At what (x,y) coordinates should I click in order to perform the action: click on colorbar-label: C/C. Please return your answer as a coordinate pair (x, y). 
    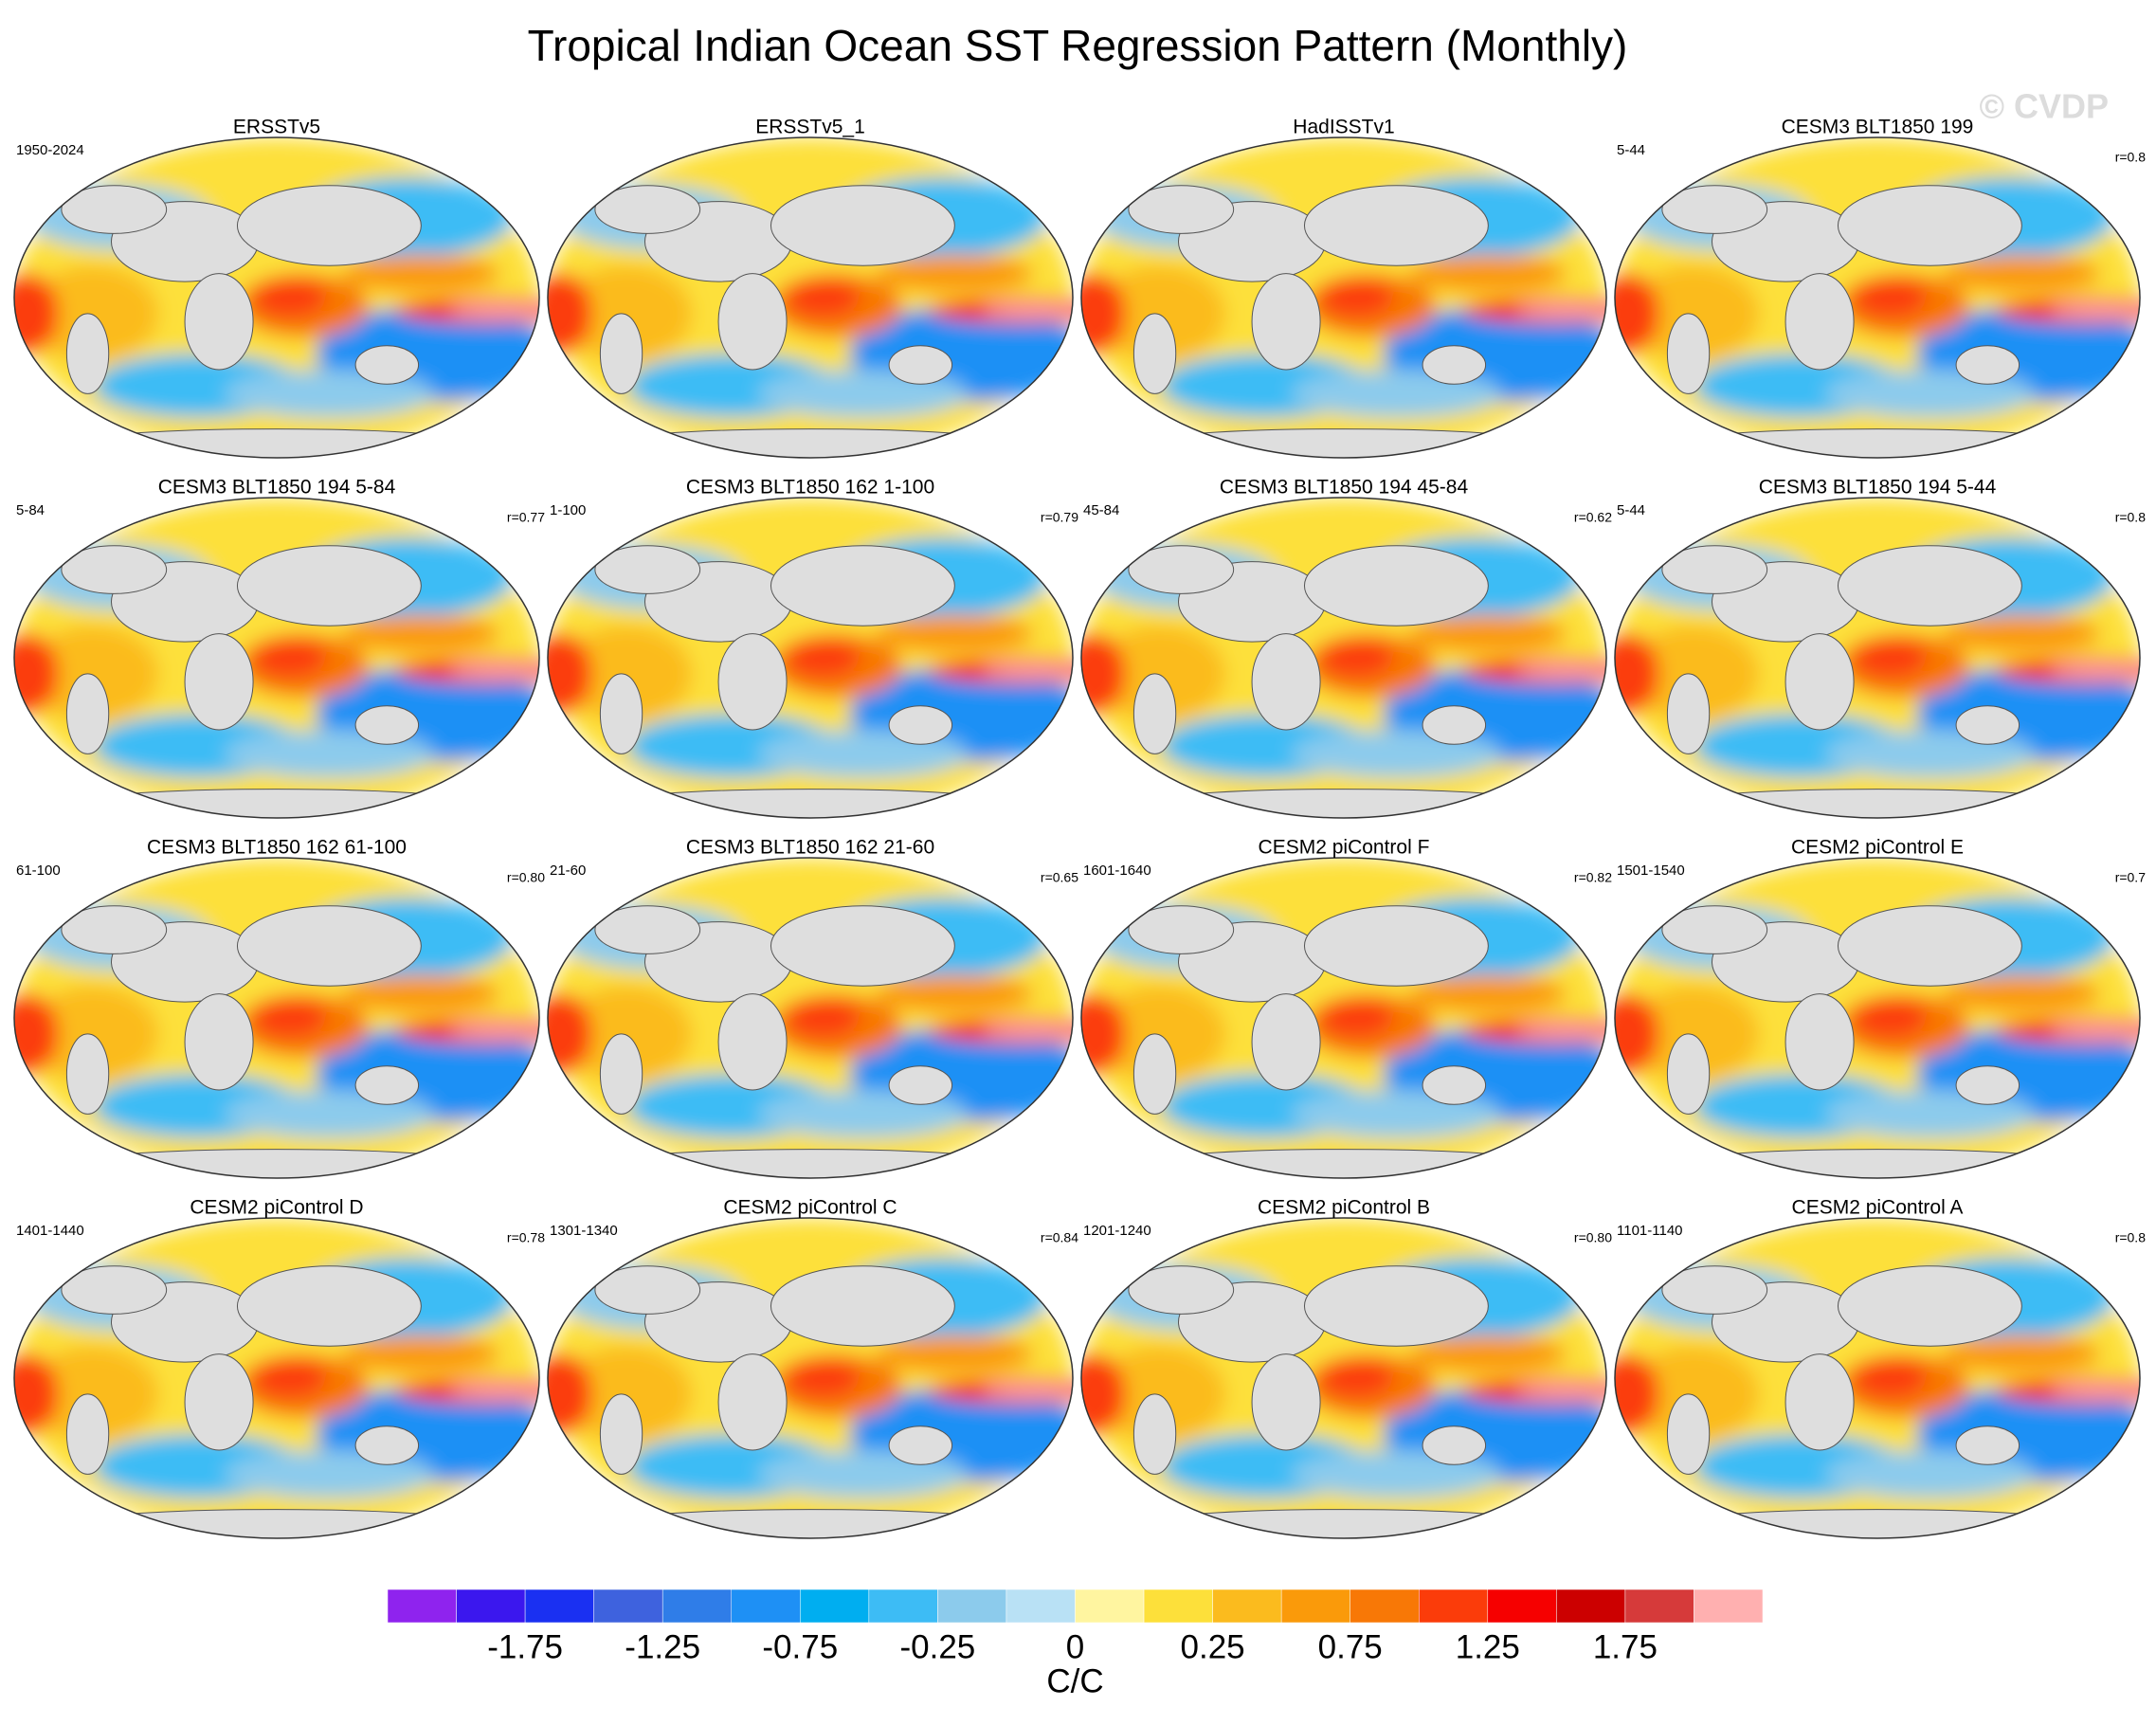
    Looking at the image, I should click on (1074, 1680).